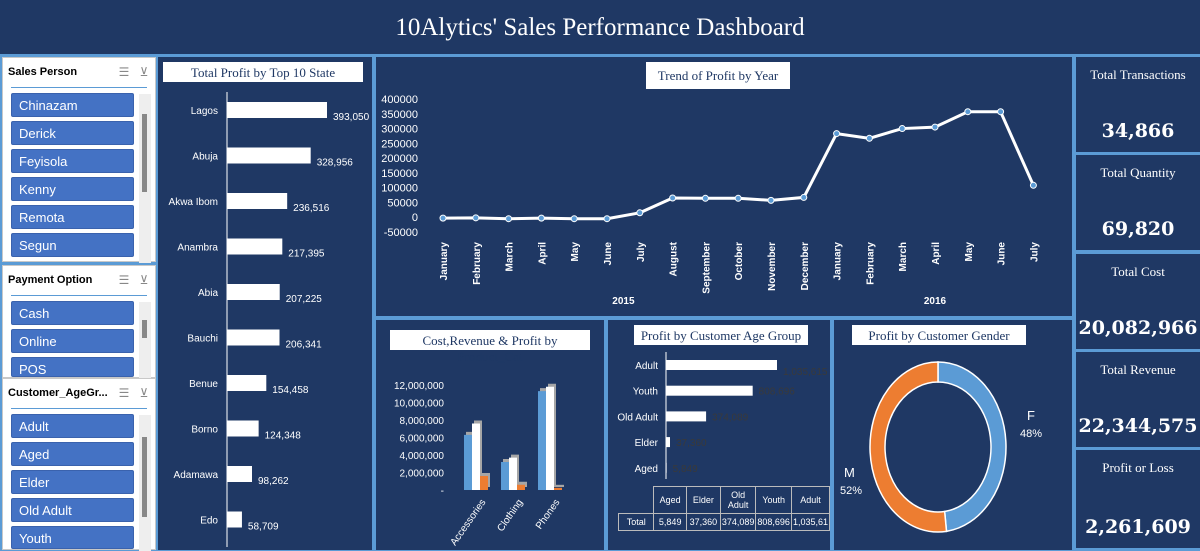 The width and height of the screenshot is (1200, 551). What do you see at coordinates (72, 105) in the screenshot?
I see `slicer-item: Chinazam` at bounding box center [72, 105].